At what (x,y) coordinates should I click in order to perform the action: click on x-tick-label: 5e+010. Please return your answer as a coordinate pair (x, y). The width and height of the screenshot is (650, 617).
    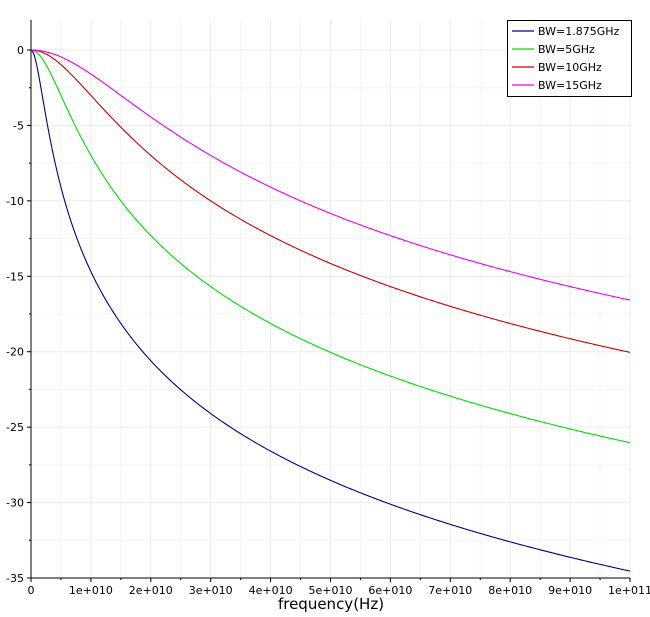
    Looking at the image, I should click on (331, 590).